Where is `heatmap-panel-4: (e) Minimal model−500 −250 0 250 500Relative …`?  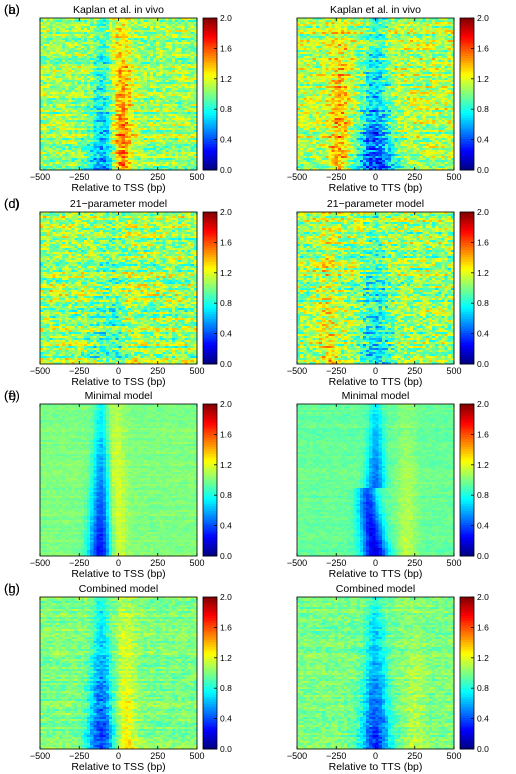
heatmap-panel-4: (e) Minimal model−500 −250 0 250 500Relative … is located at coordinates (118, 484).